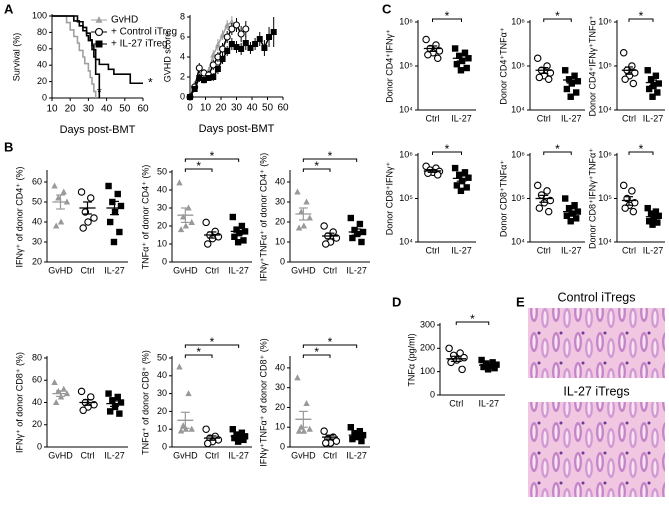  I want to click on y-axis-label: Donor CD8⁺IFNγ⁺, so click(389, 199).